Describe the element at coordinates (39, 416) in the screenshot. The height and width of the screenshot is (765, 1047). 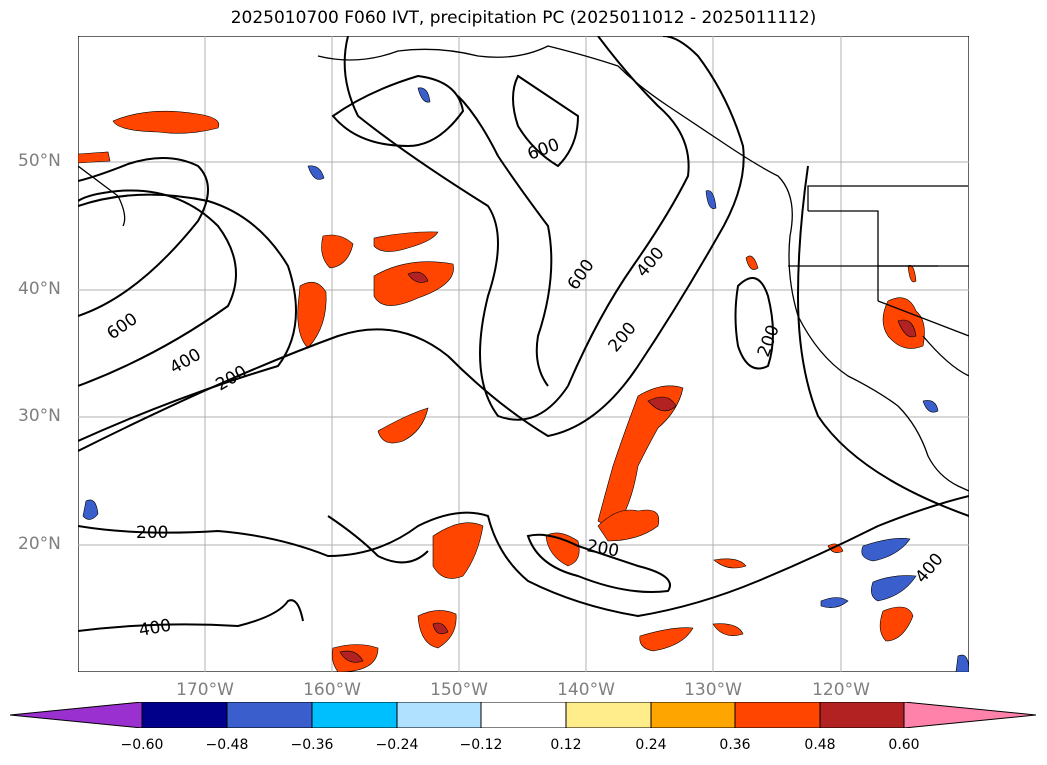
I see `lat-label: 30°N` at that location.